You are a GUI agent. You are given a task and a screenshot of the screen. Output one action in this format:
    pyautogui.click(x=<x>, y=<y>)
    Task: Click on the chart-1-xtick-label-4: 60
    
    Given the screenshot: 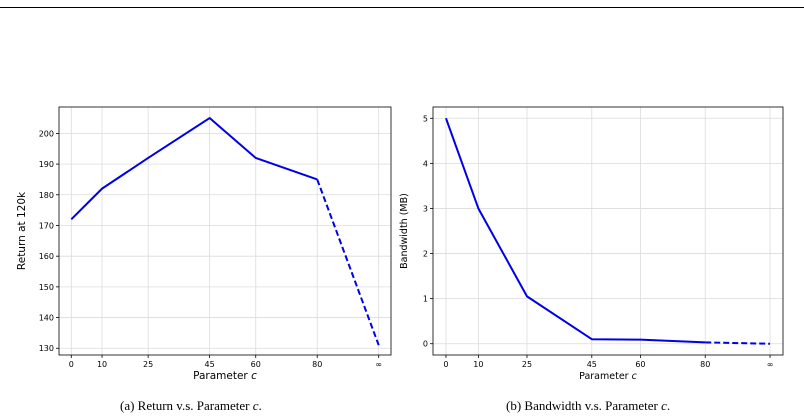 What is the action you would take?
    pyautogui.click(x=640, y=364)
    